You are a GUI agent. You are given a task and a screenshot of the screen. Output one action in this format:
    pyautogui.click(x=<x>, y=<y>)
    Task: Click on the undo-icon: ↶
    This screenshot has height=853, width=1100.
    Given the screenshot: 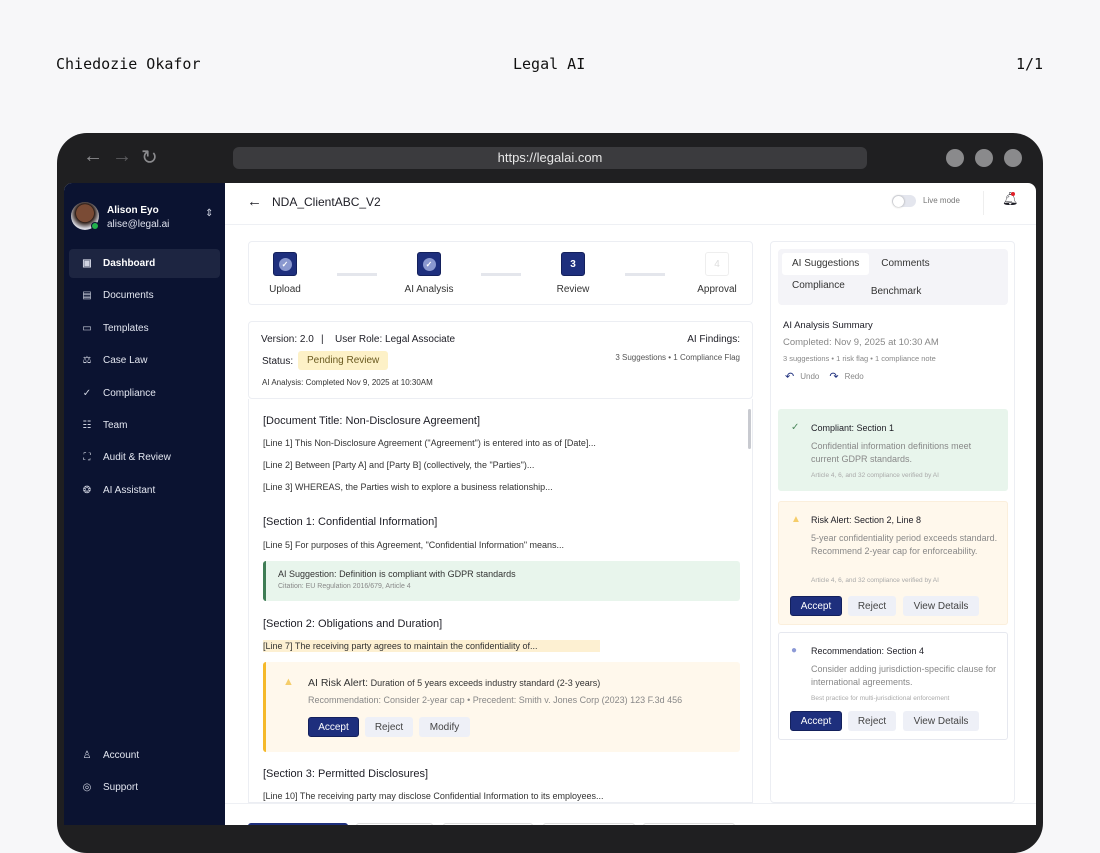 What is the action you would take?
    pyautogui.click(x=790, y=377)
    